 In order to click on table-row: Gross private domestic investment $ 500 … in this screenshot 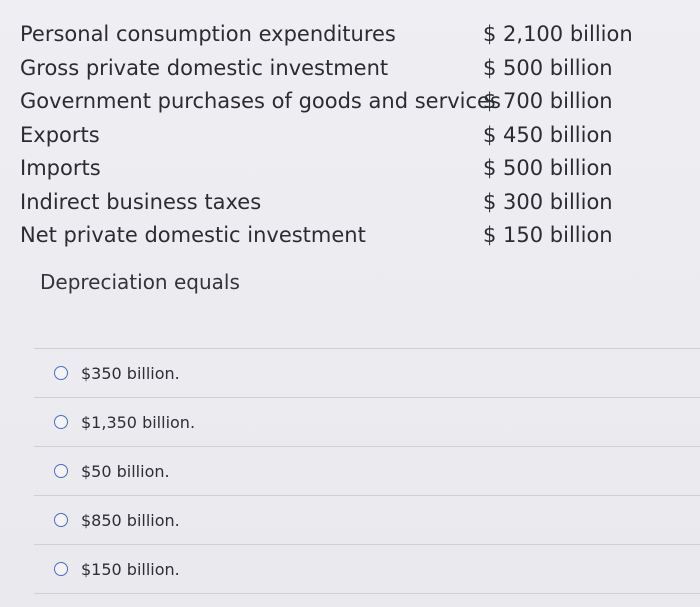, I will do `click(330, 69)`.